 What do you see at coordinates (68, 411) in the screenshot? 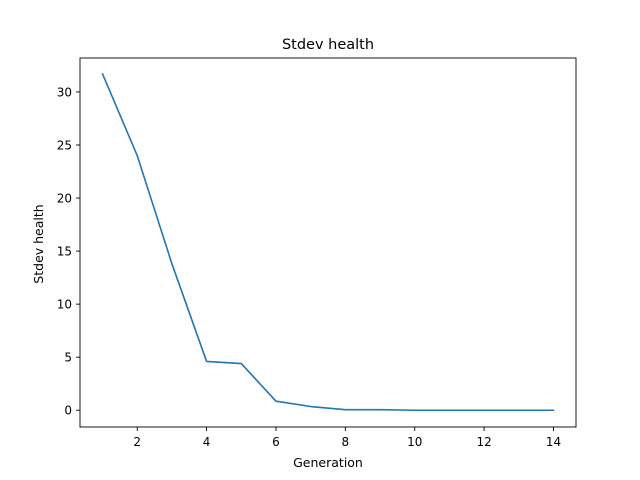
I see `y-tick-label: 0` at bounding box center [68, 411].